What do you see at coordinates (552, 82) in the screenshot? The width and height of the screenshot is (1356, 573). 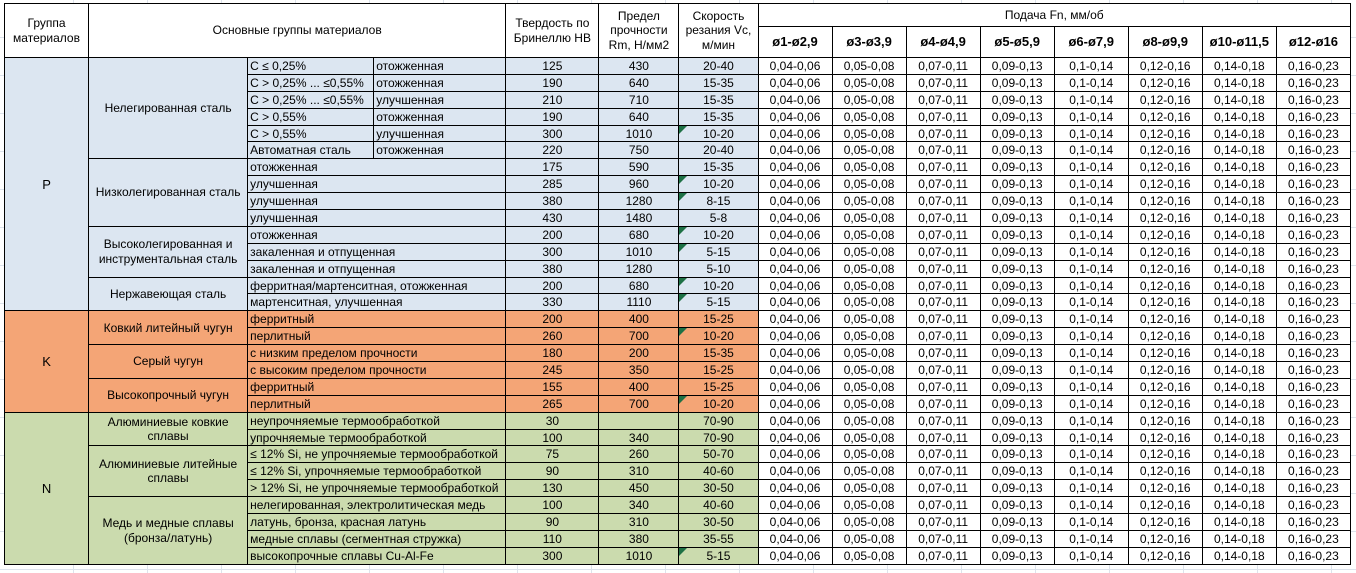 I see `hardness-cell: 190` at bounding box center [552, 82].